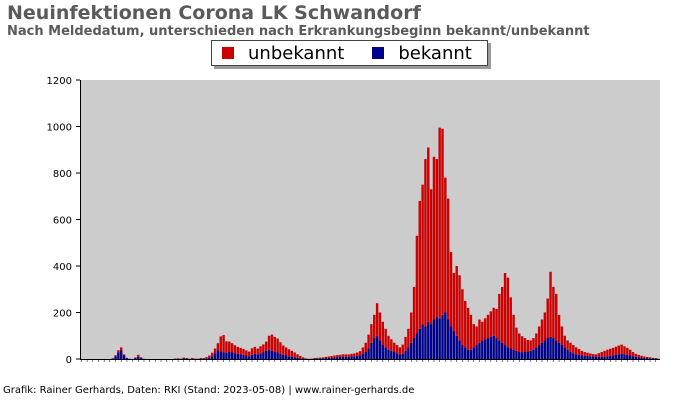 This screenshot has width=700, height=400. Describe the element at coordinates (69, 360) in the screenshot. I see `y-tick-label: 0` at that location.